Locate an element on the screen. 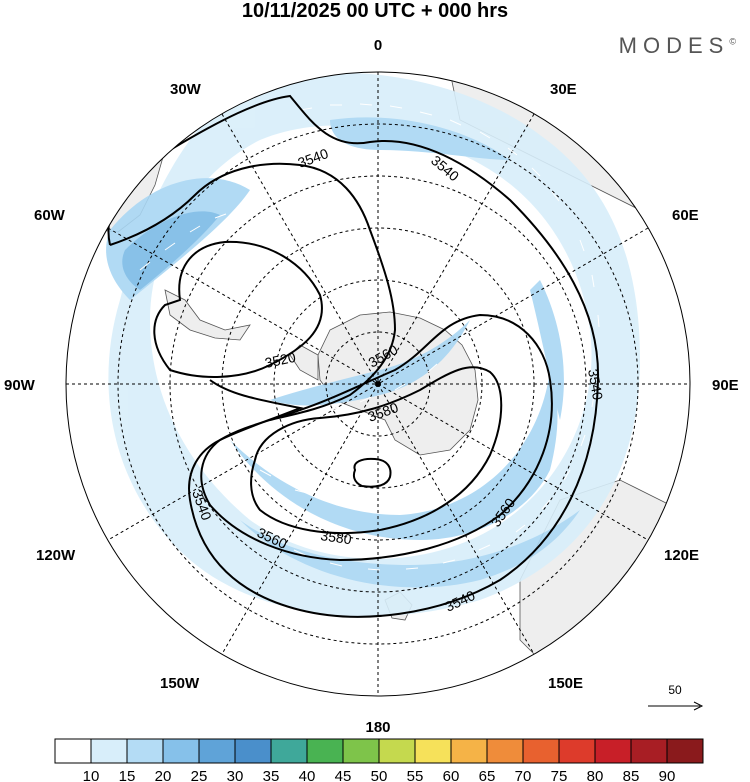 The width and height of the screenshot is (750, 782). colorbar-label: 35 is located at coordinates (271, 775).